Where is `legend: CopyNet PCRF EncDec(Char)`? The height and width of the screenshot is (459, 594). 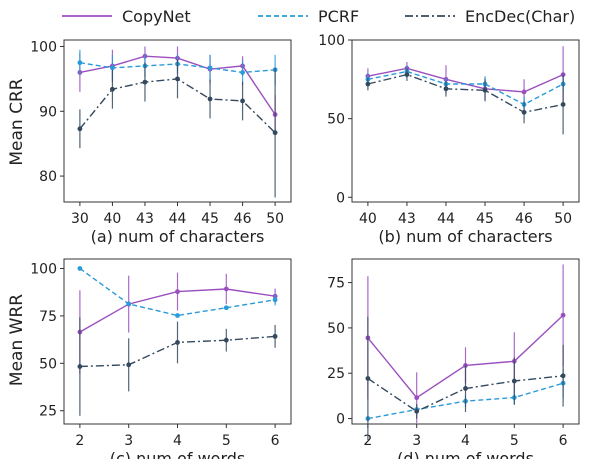
legend: CopyNet PCRF EncDec(Char) is located at coordinates (318, 16).